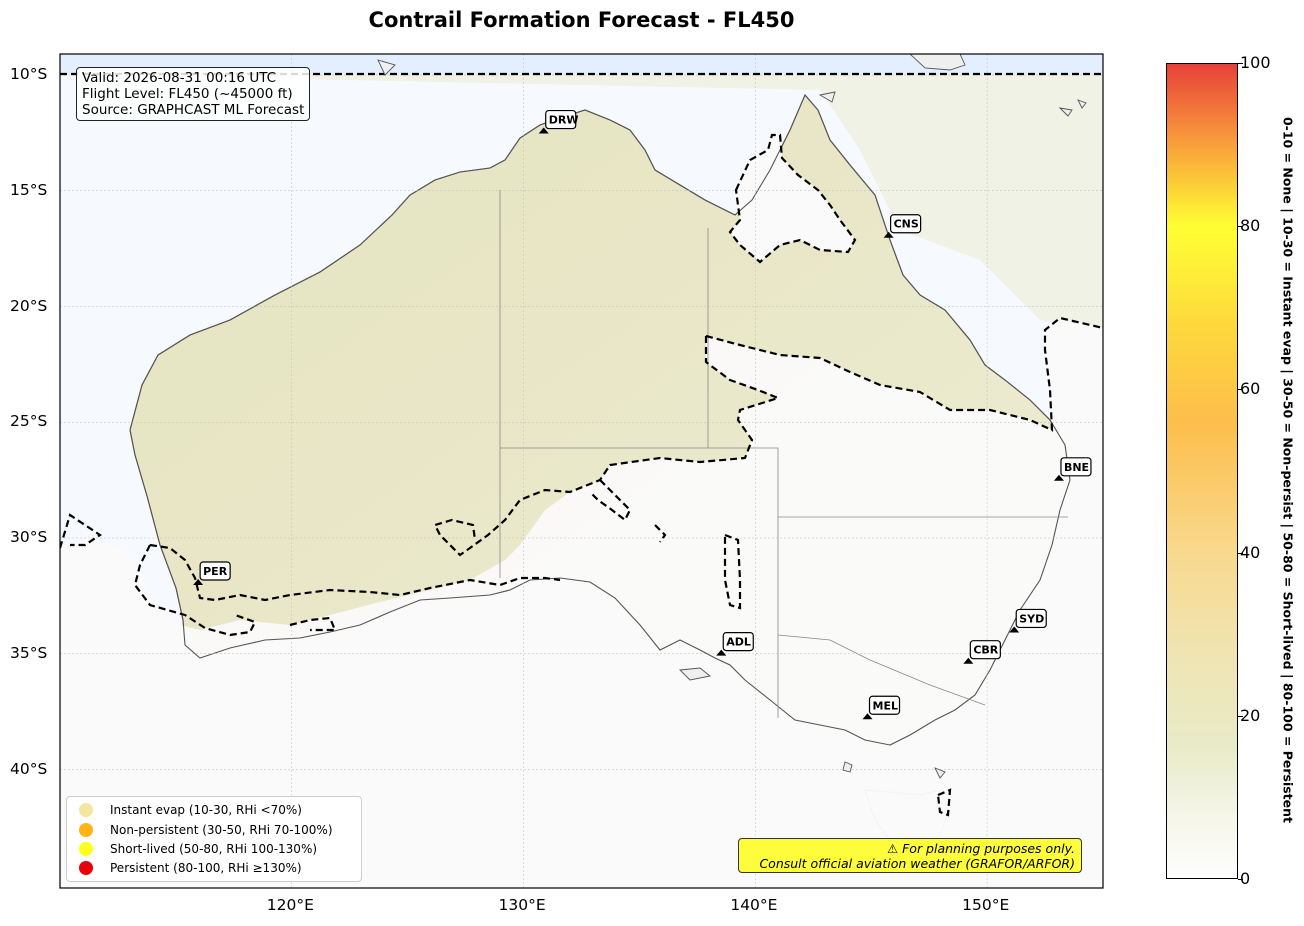 The height and width of the screenshot is (926, 1304). I want to click on valid-time-text: Valid: 2026-08-31 00:16 UTC, so click(179, 78).